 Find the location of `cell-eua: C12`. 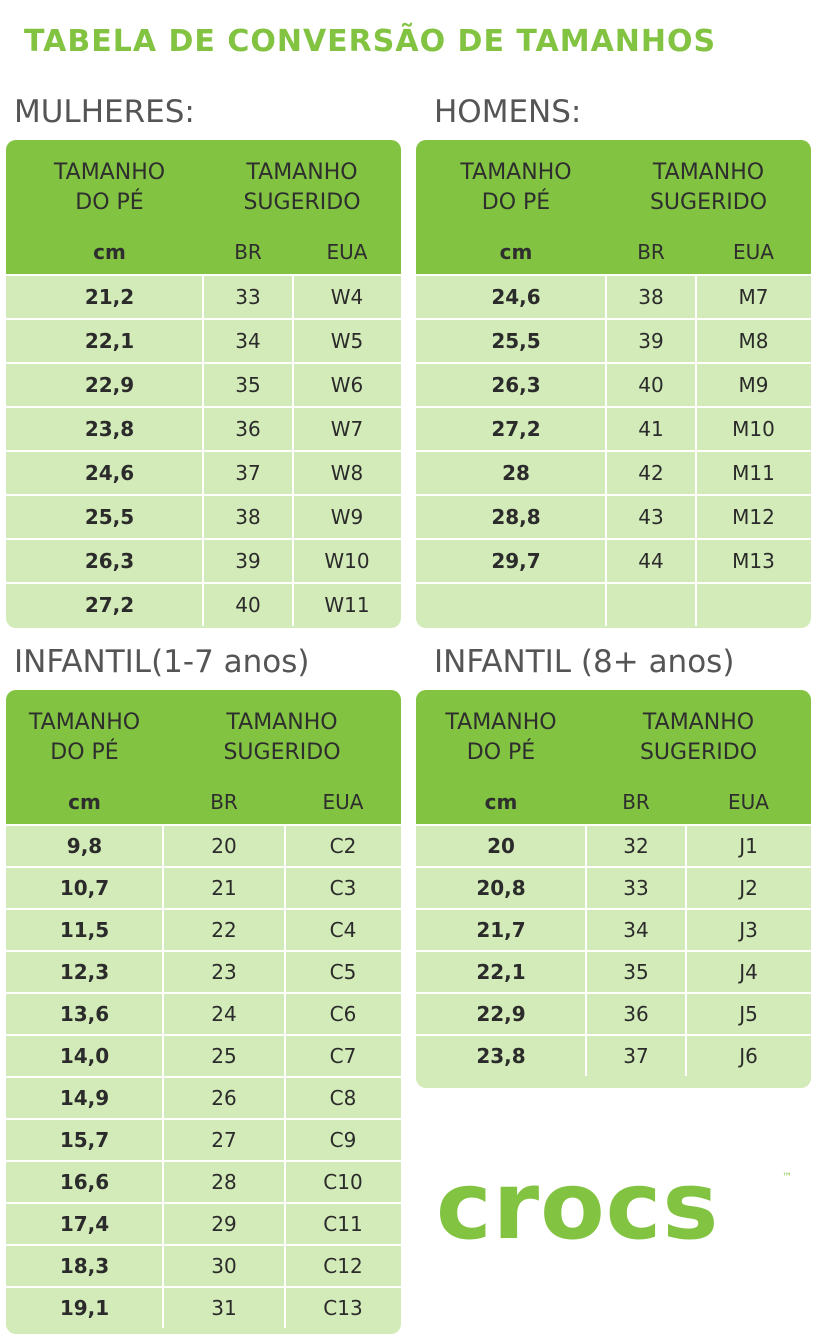

cell-eua: C12 is located at coordinates (343, 1266).